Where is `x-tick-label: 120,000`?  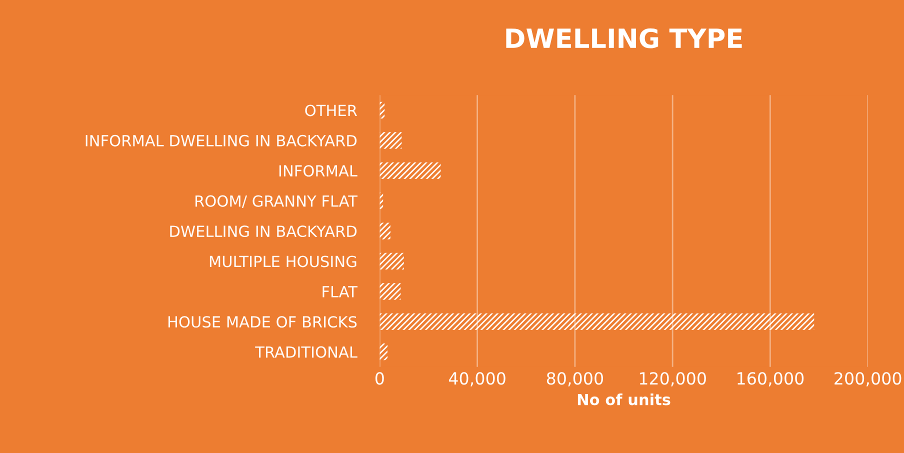
x-tick-label: 120,000 is located at coordinates (673, 379).